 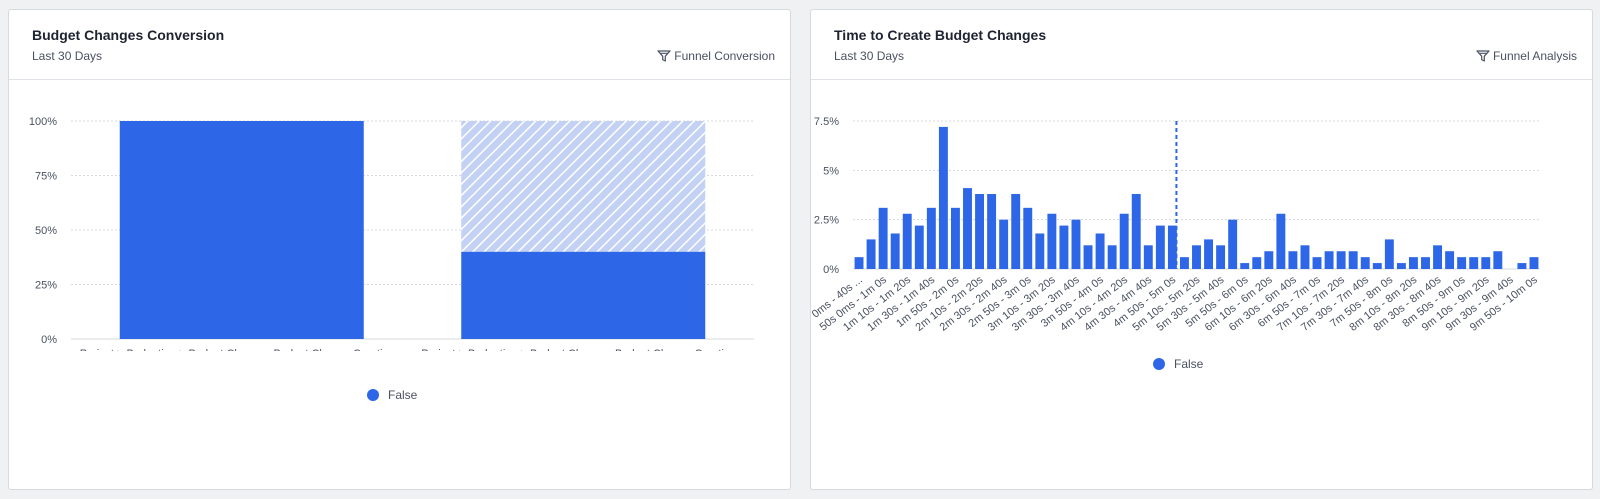 What do you see at coordinates (46, 231) in the screenshot?
I see `y-tick-label: 50%` at bounding box center [46, 231].